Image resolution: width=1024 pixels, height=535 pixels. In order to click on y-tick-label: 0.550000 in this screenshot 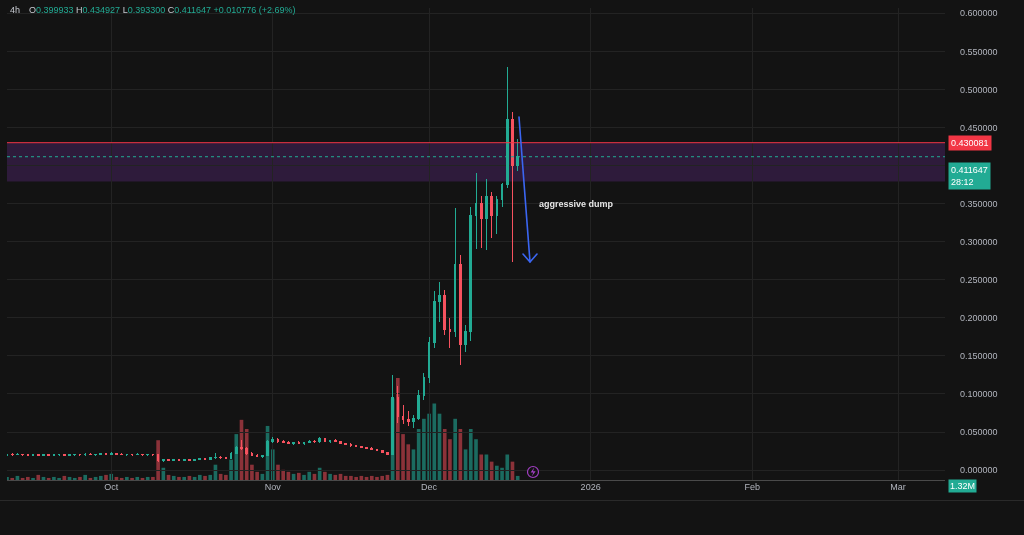, I will do `click(979, 51)`.